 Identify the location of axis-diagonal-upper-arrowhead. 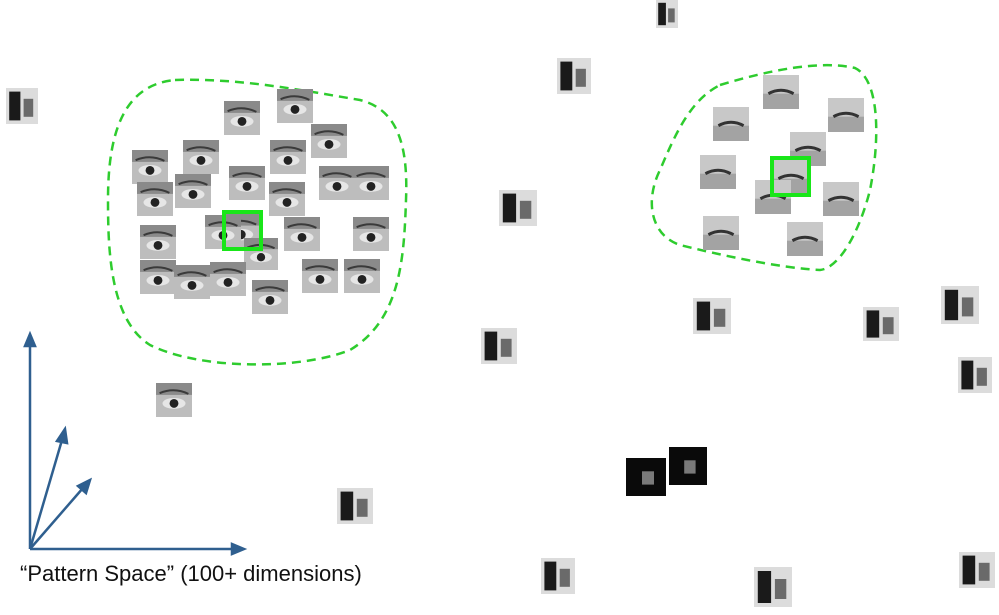
(61, 435).